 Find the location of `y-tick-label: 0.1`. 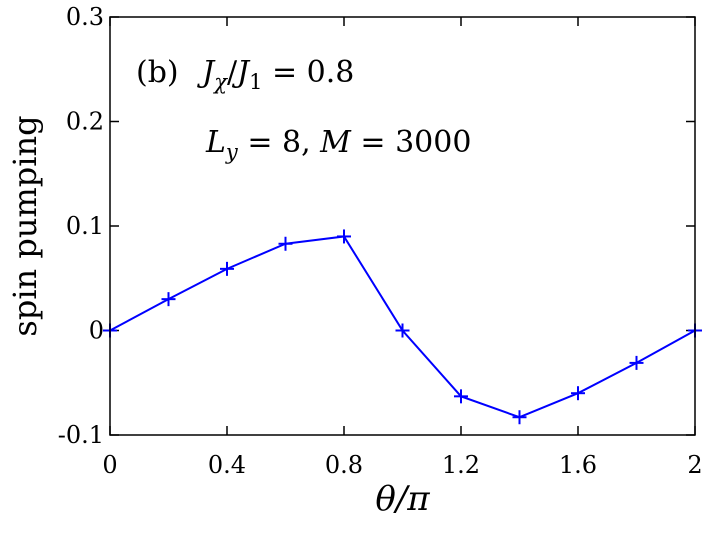

y-tick-label: 0.1 is located at coordinates (85, 226).